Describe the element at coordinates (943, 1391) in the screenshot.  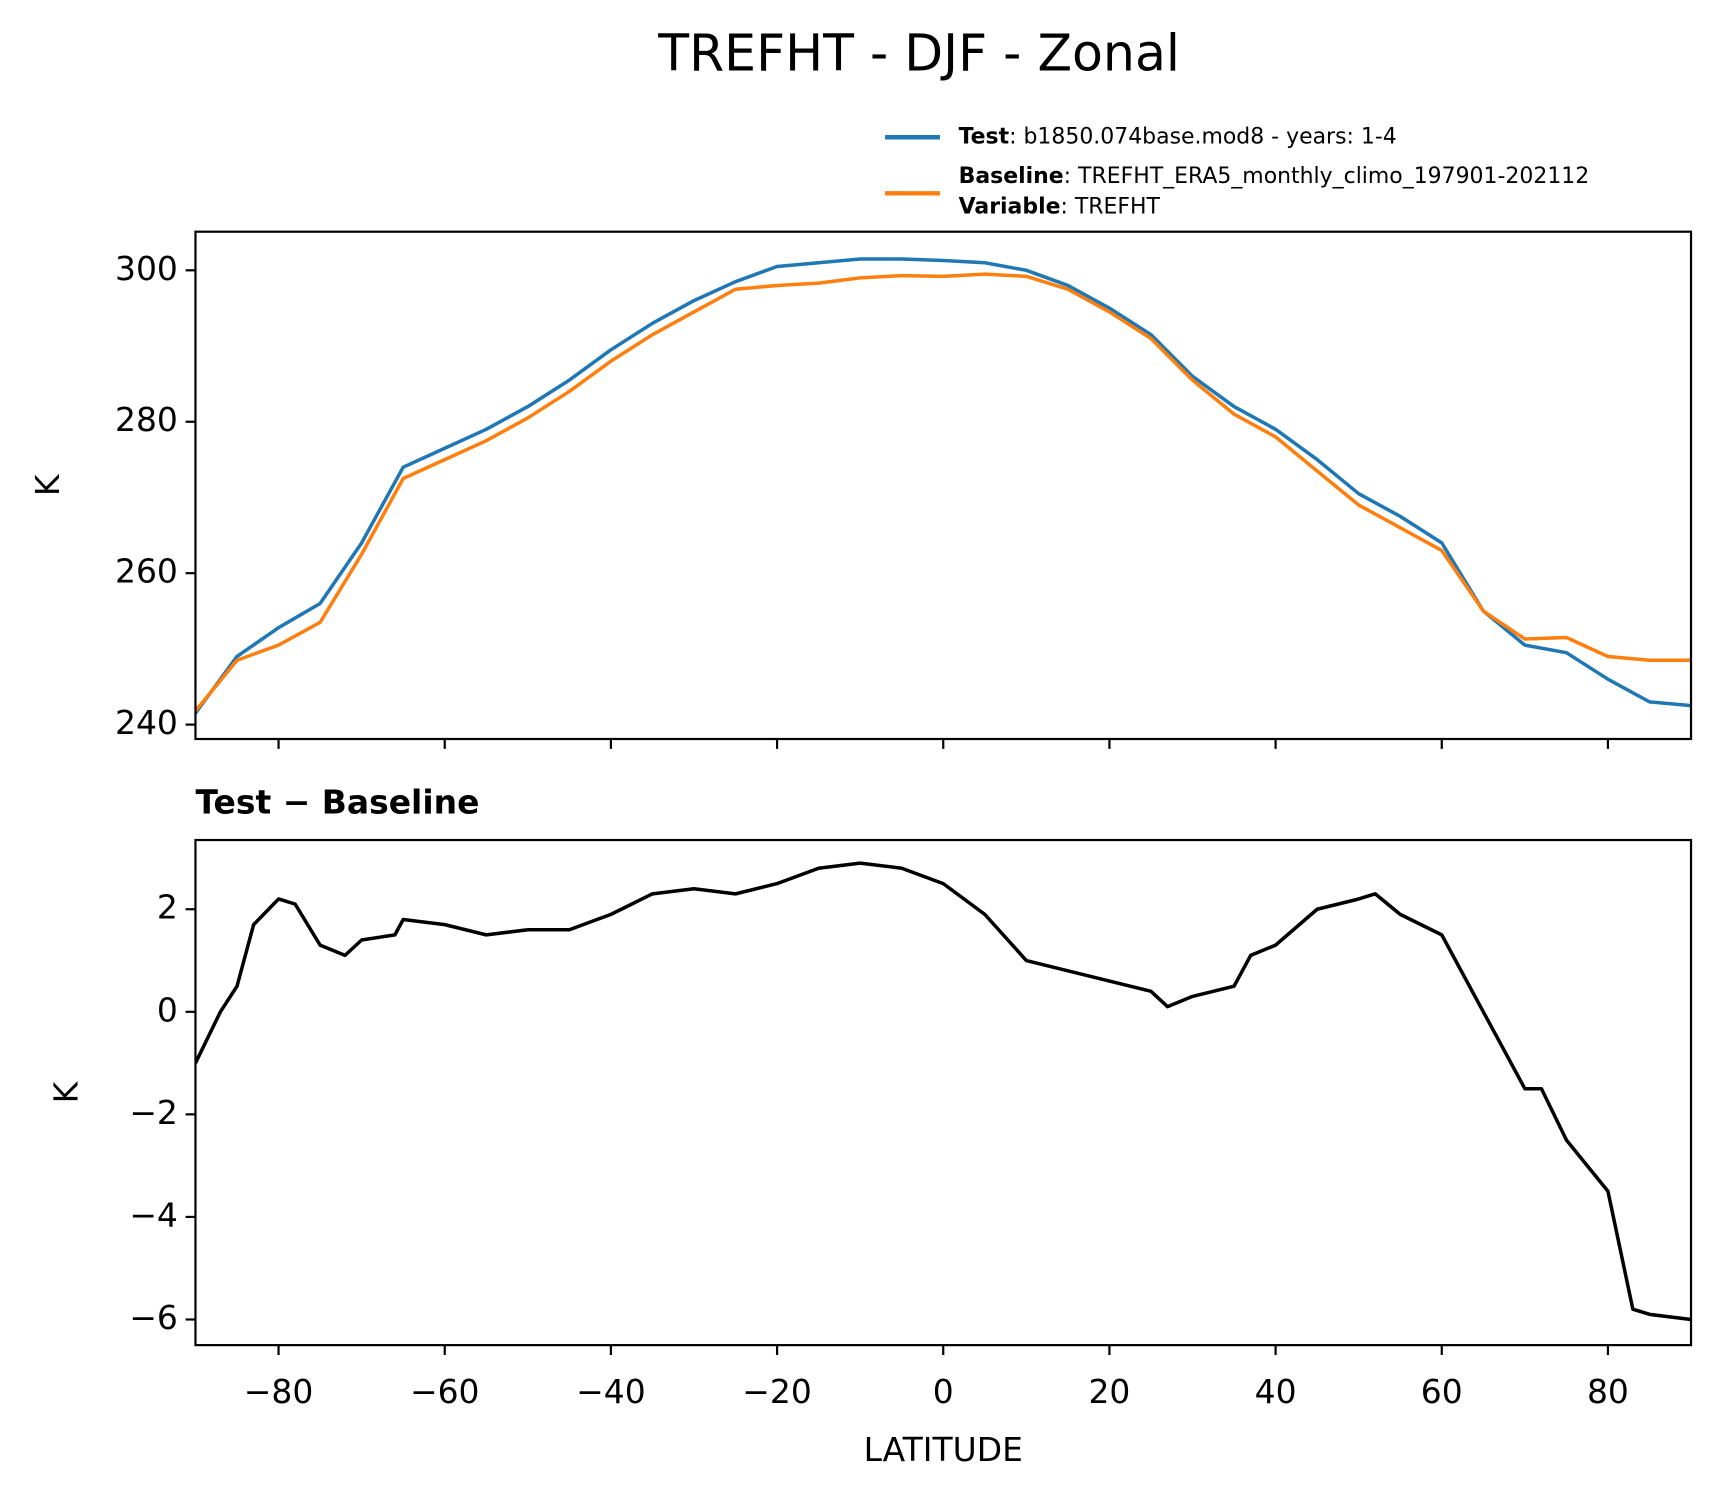
I see `x-tick-label: 0` at that location.